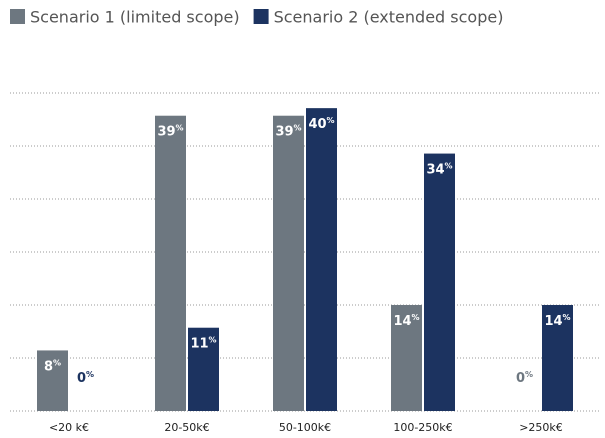  Describe the element at coordinates (52, 366) in the screenshot. I see `value-label: 8%` at that location.